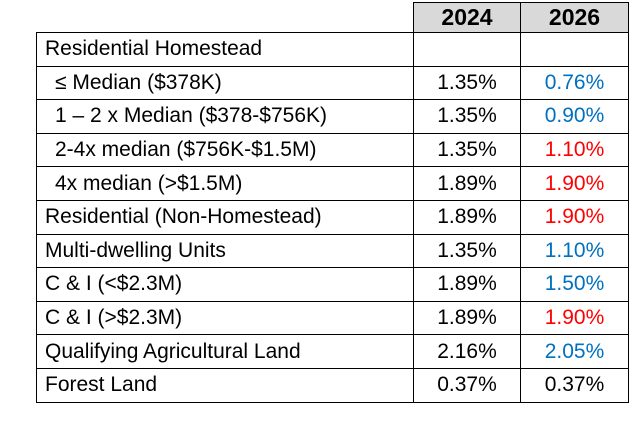 The width and height of the screenshot is (632, 422). I want to click on row-label: 1 – 2 x Median ($378-$756K), so click(225, 116).